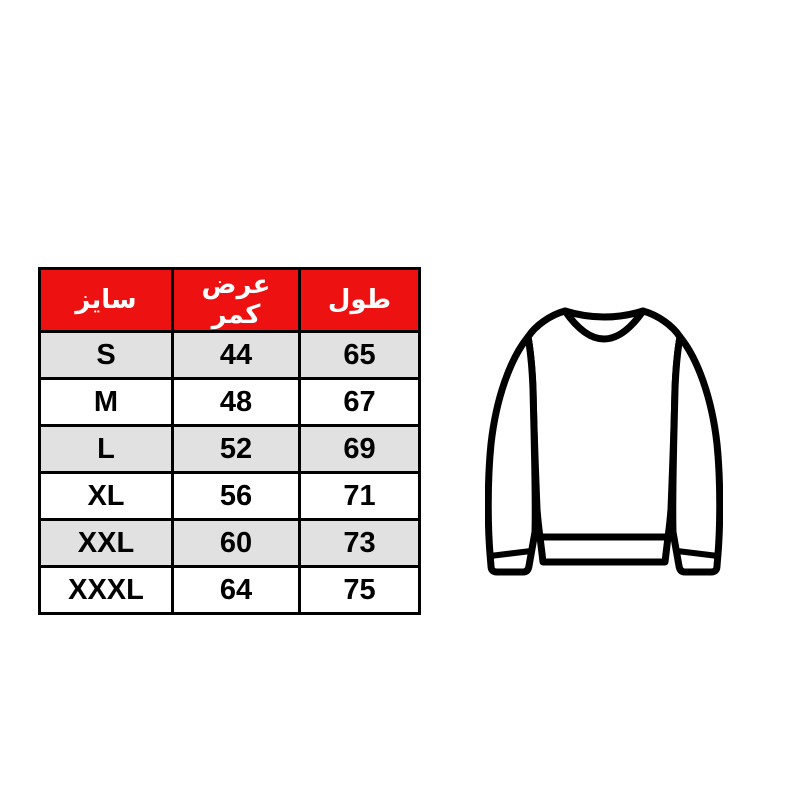  I want to click on table-row: S 44 65, so click(229, 355).